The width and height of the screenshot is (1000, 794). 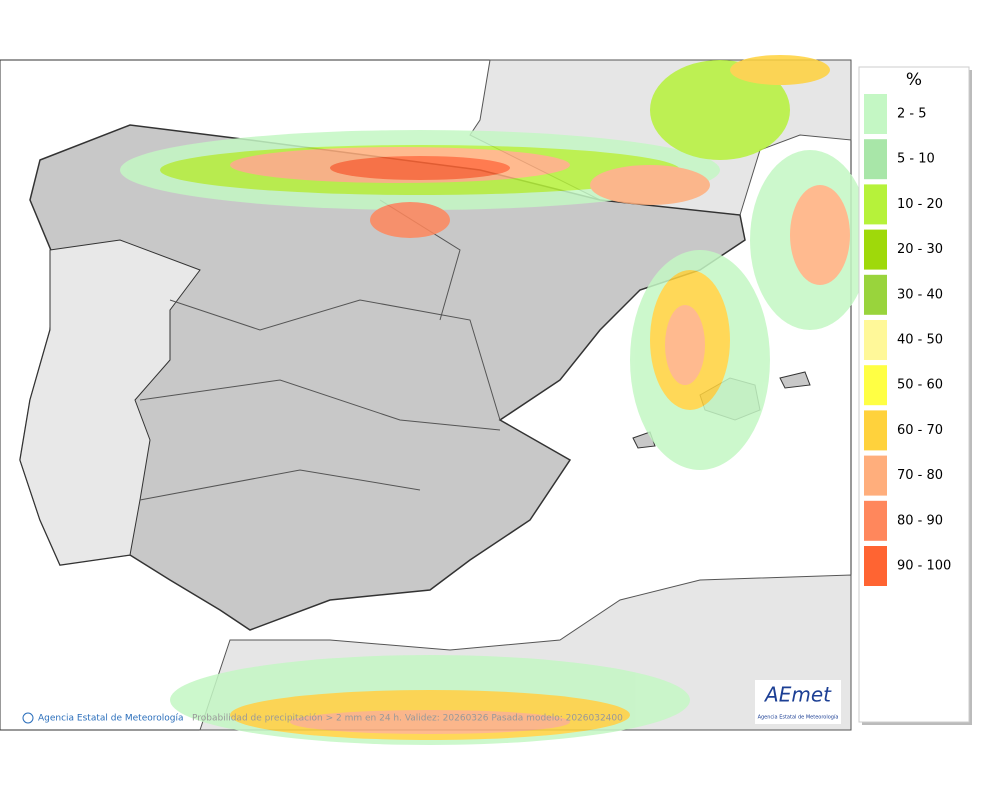 What do you see at coordinates (320, 350) in the screenshot?
I see `region-borders` at bounding box center [320, 350].